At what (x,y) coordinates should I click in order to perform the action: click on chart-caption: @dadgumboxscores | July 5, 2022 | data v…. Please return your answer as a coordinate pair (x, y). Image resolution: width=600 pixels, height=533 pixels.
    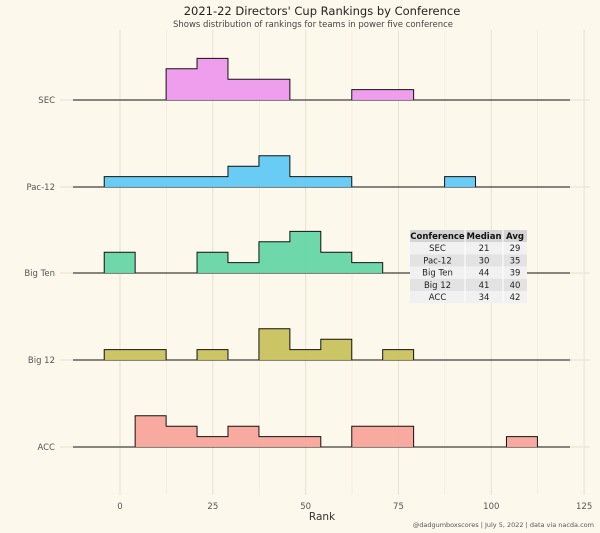
    Looking at the image, I should click on (503, 525).